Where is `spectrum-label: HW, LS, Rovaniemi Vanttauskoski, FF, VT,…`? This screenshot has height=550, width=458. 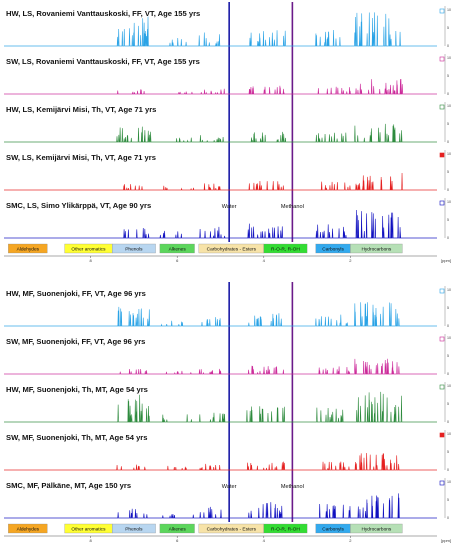
spectrum-label: HW, LS, Rovaniemi Vanttauskoski, FF, VT,… is located at coordinates (103, 13).